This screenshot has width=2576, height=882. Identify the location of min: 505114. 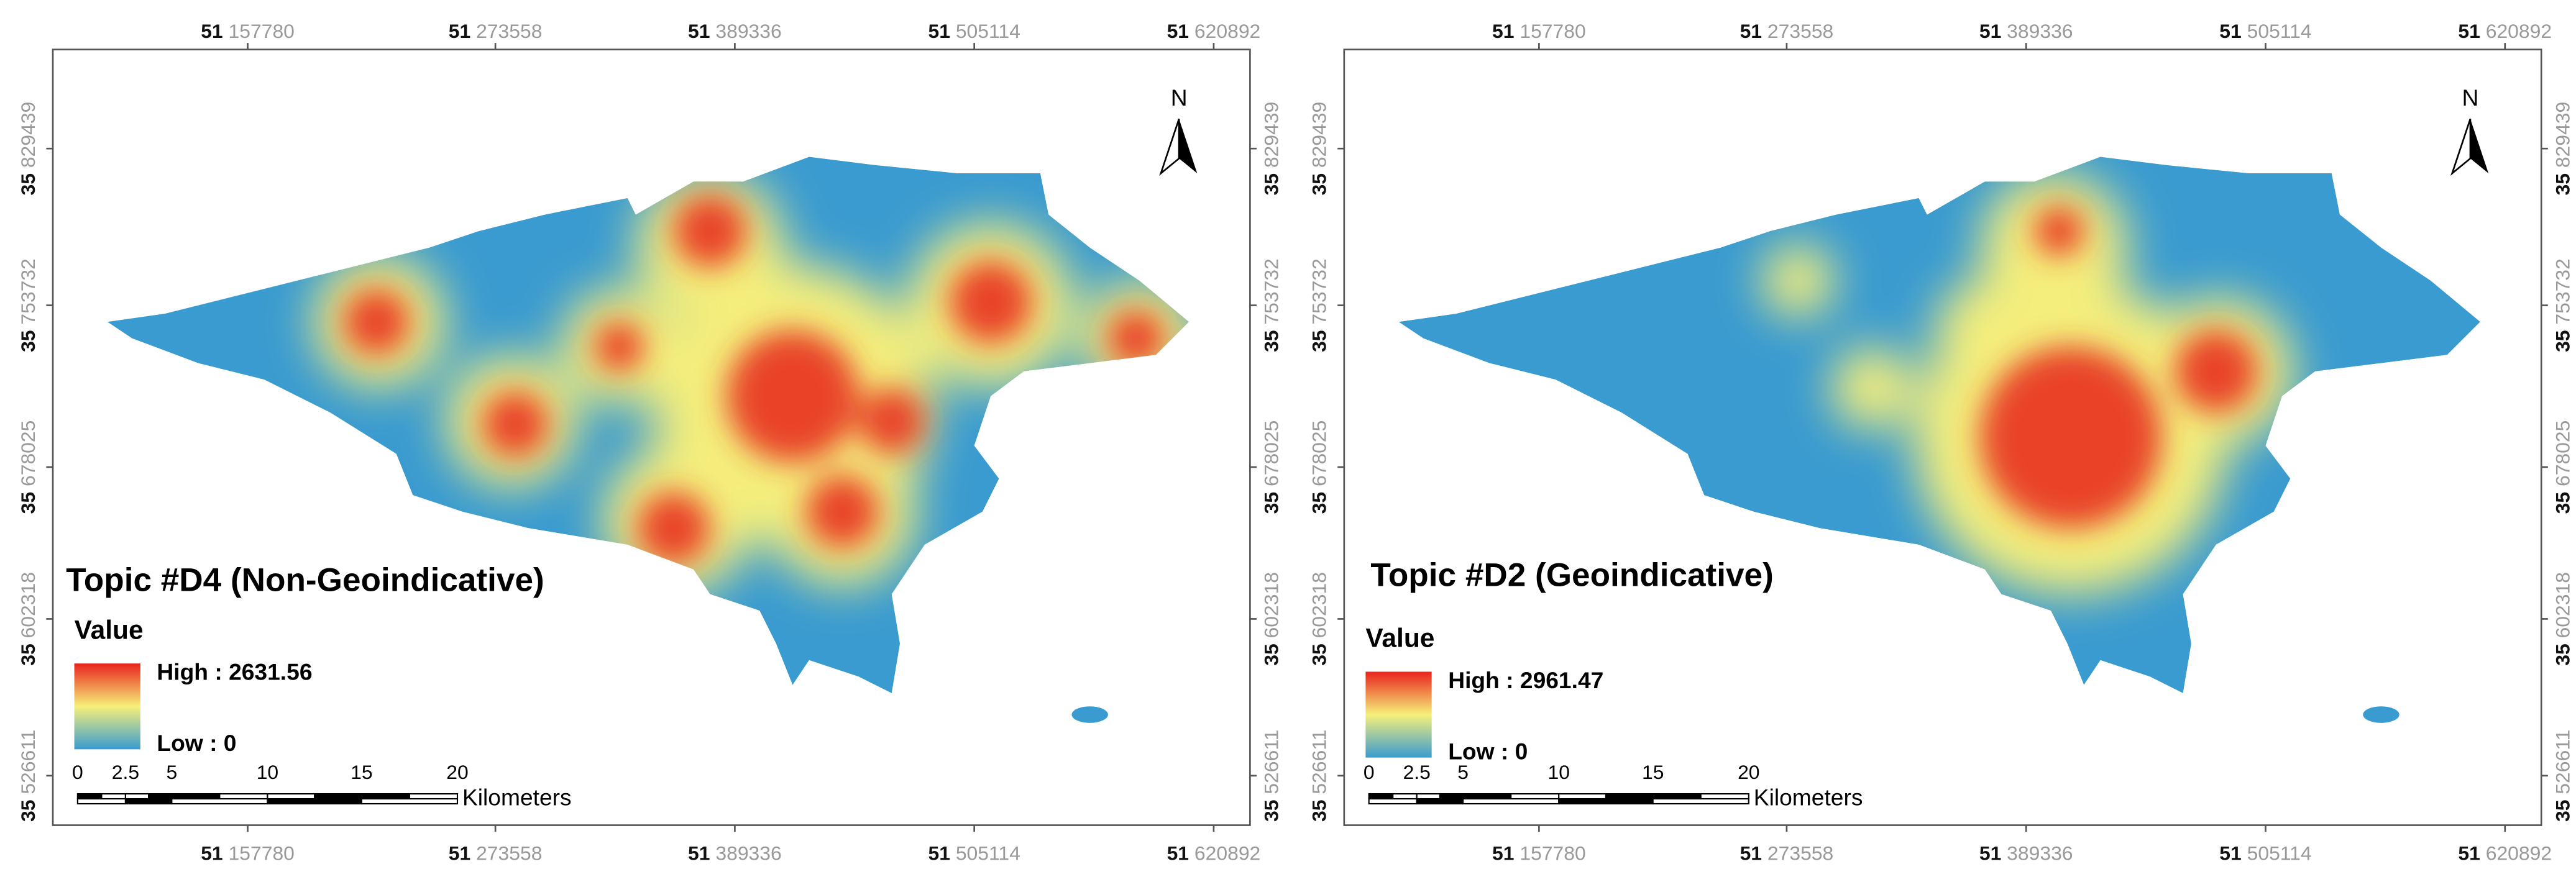
(2279, 853).